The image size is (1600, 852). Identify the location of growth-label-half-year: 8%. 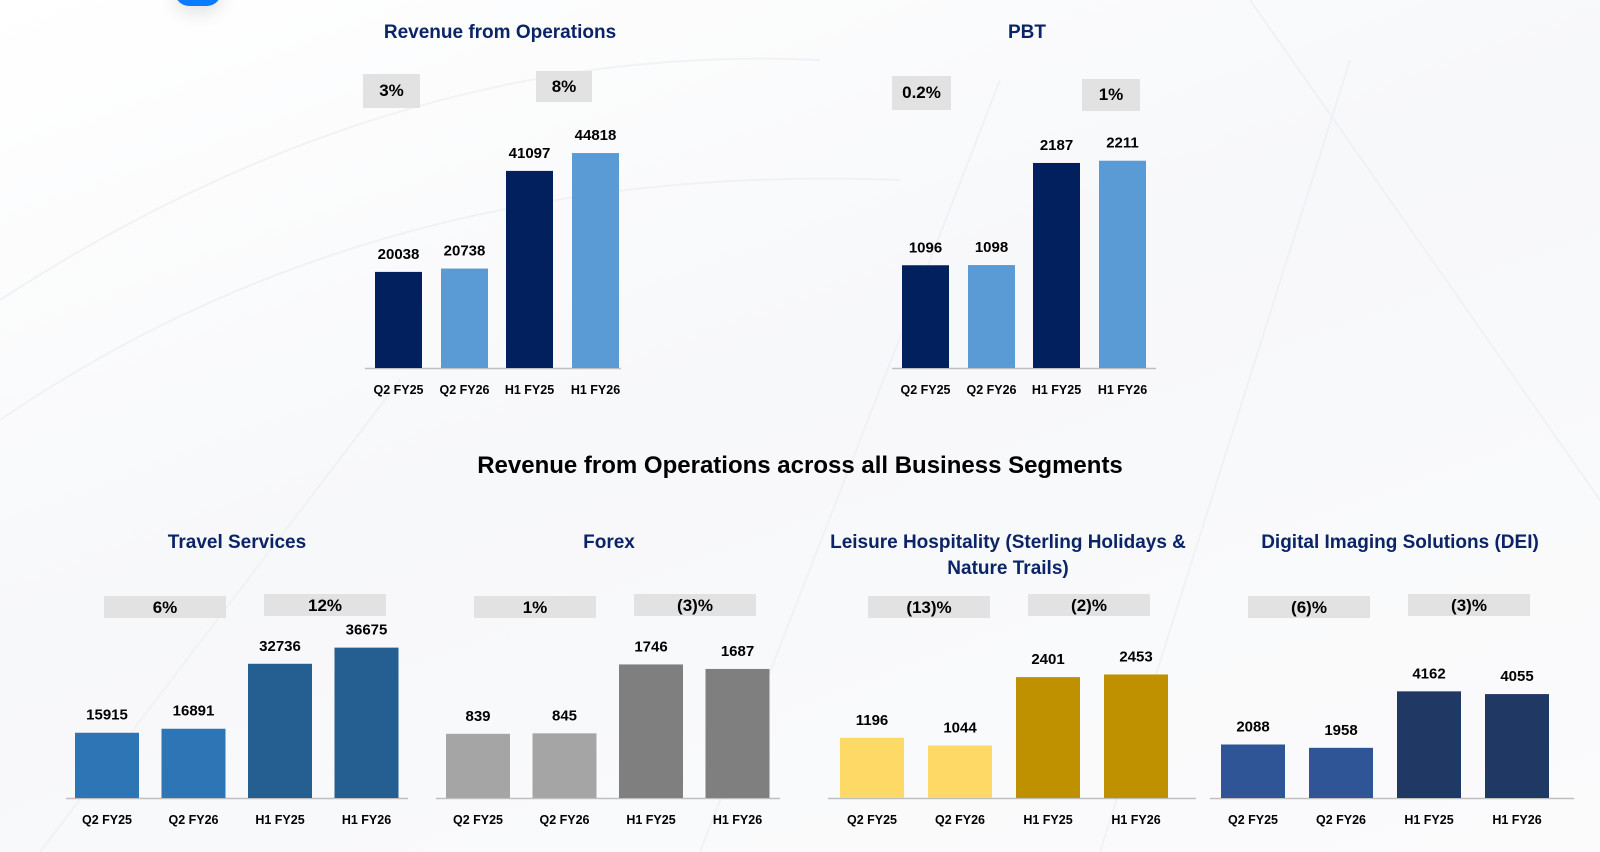
(564, 86).